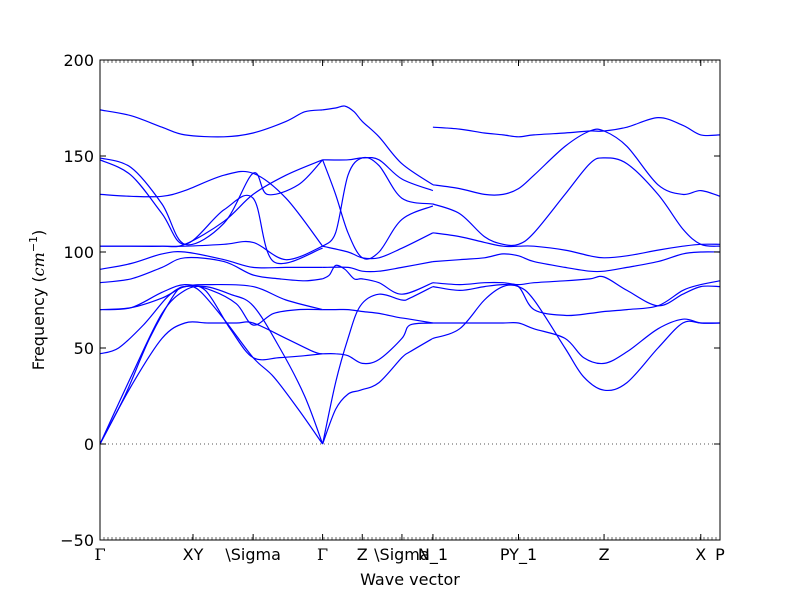 This screenshot has height=600, width=800. I want to click on x-tick-label: PY_1, so click(518, 555).